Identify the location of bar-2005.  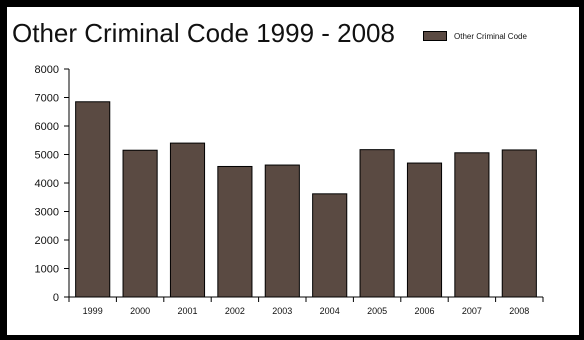
(377, 223).